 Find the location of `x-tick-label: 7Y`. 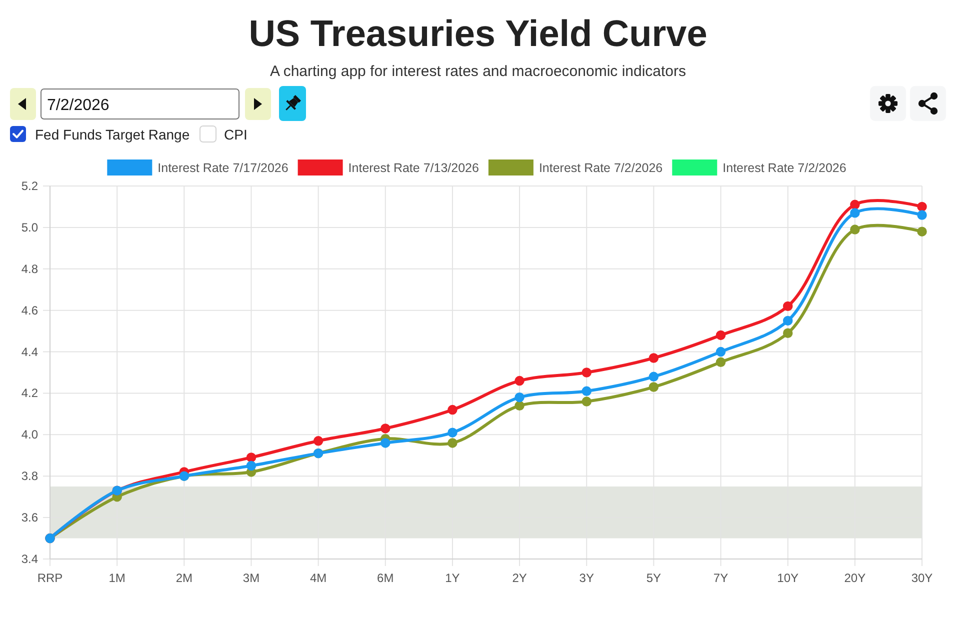

x-tick-label: 7Y is located at coordinates (720, 578).